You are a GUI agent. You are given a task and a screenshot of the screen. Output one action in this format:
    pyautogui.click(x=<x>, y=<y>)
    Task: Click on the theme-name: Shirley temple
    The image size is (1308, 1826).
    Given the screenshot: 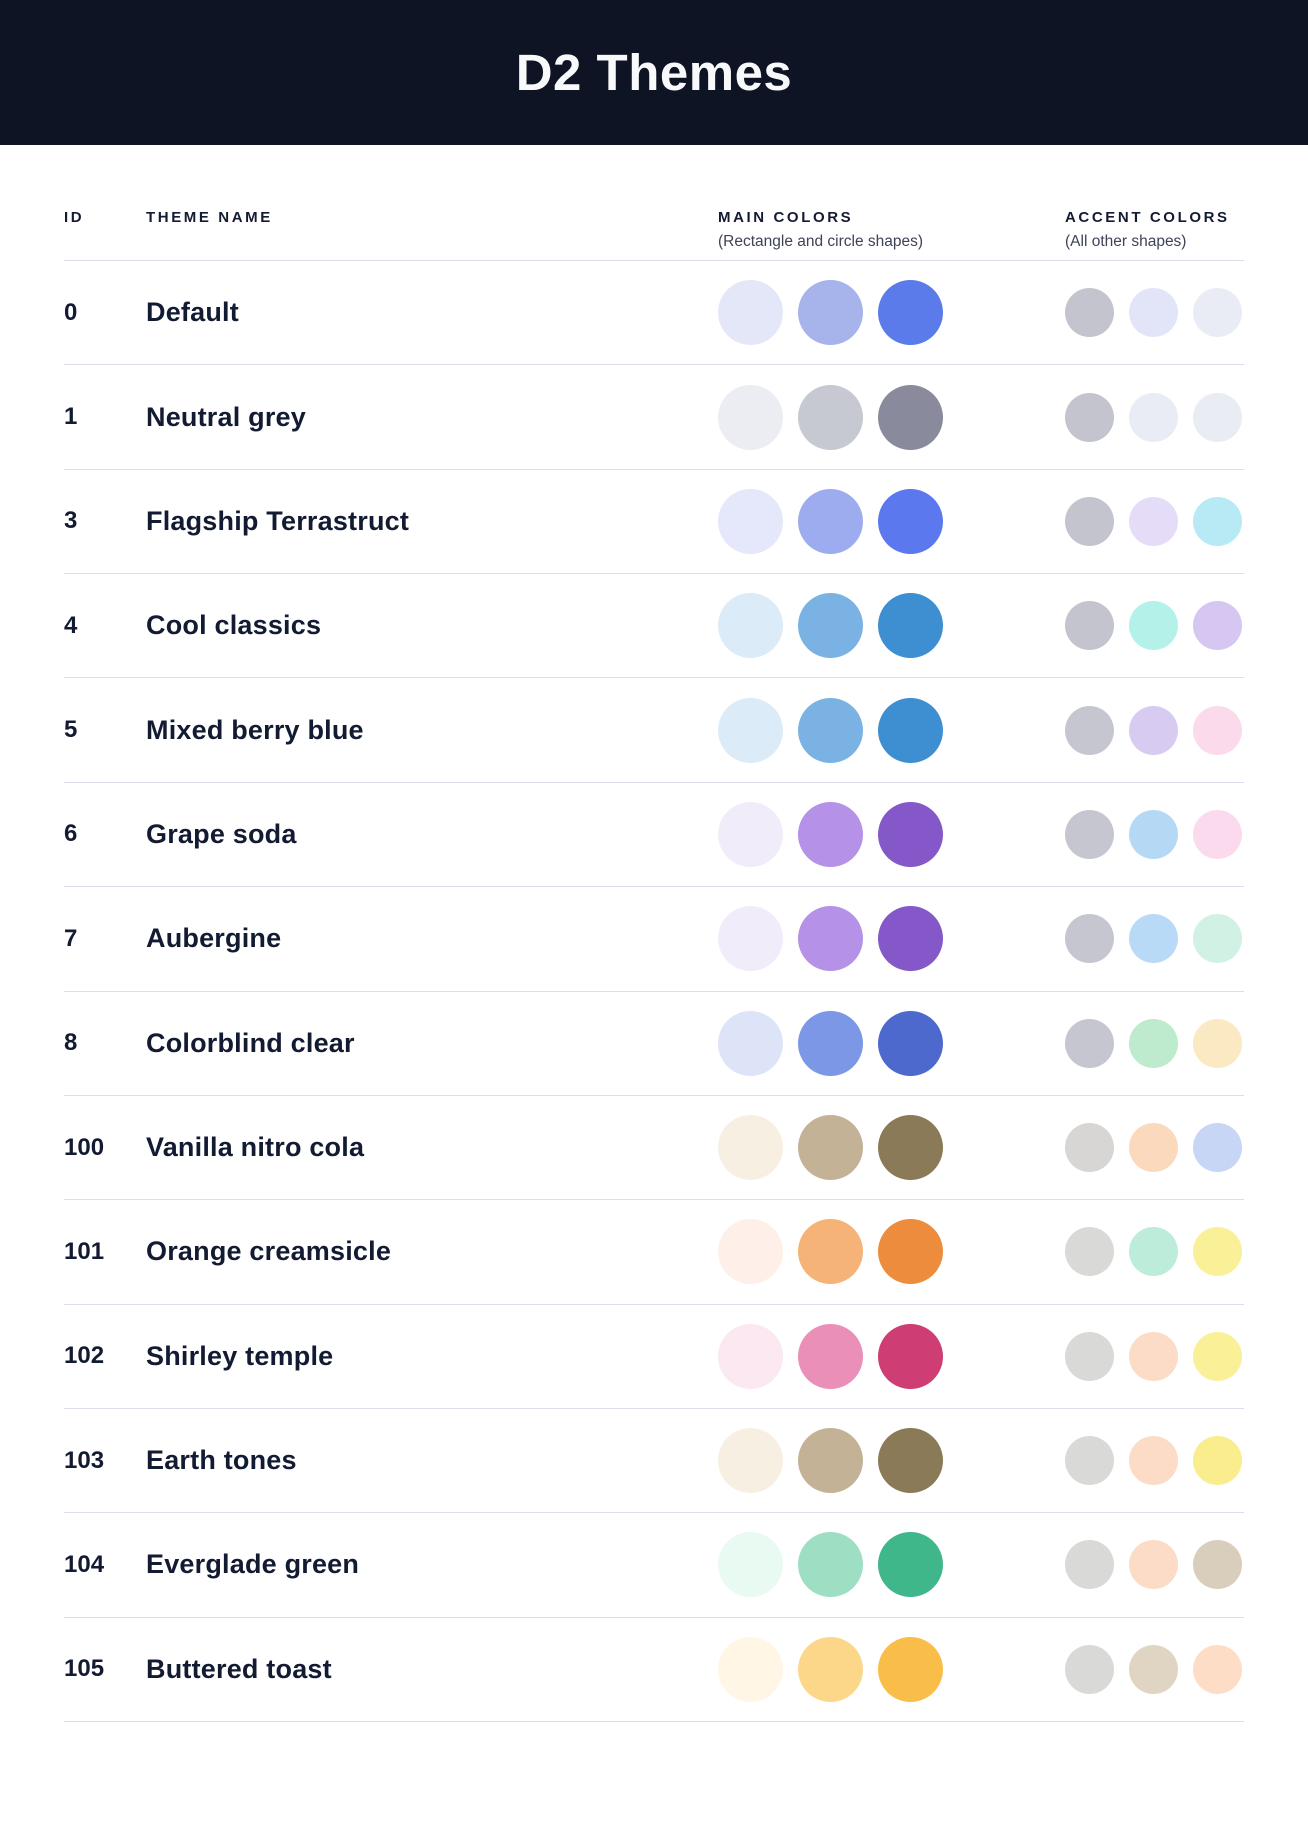 What is the action you would take?
    pyautogui.click(x=240, y=1355)
    